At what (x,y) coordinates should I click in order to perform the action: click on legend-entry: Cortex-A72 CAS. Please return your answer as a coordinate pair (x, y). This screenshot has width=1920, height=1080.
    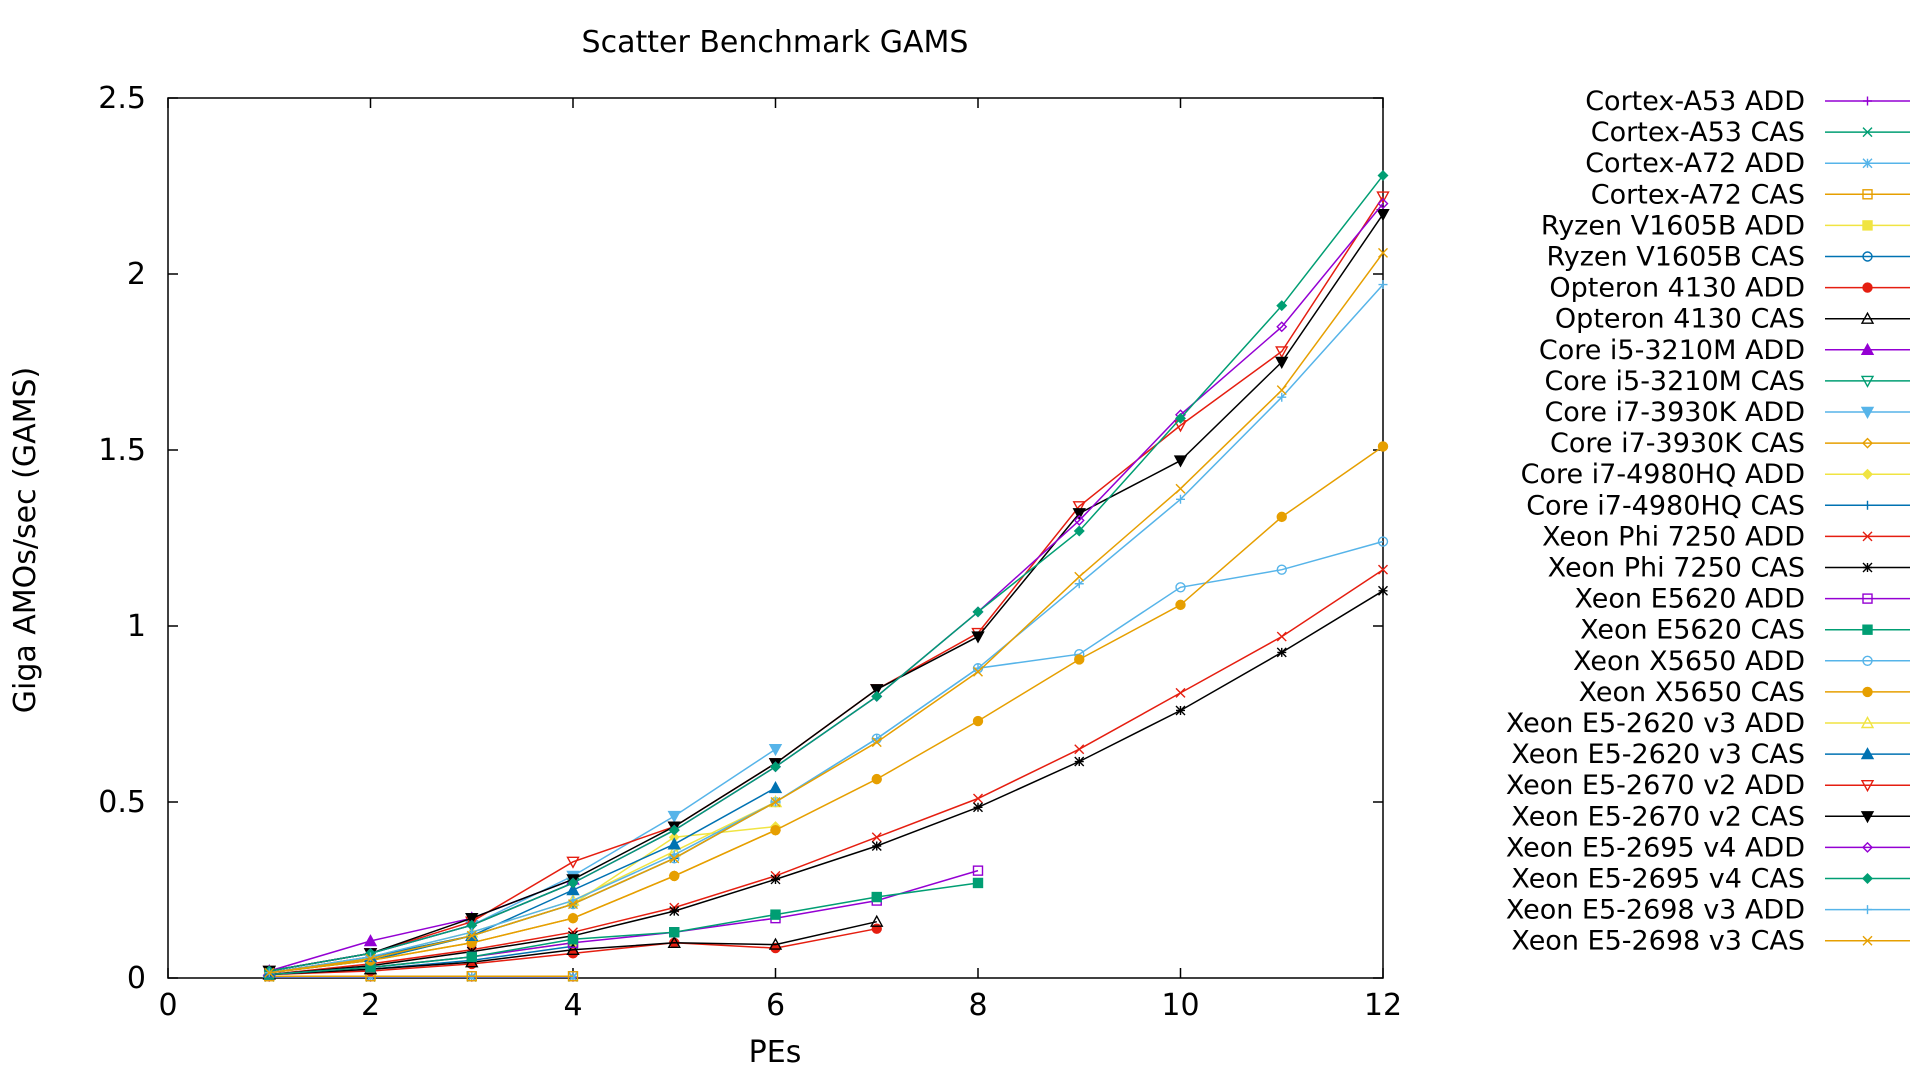
    Looking at the image, I should click on (1750, 194).